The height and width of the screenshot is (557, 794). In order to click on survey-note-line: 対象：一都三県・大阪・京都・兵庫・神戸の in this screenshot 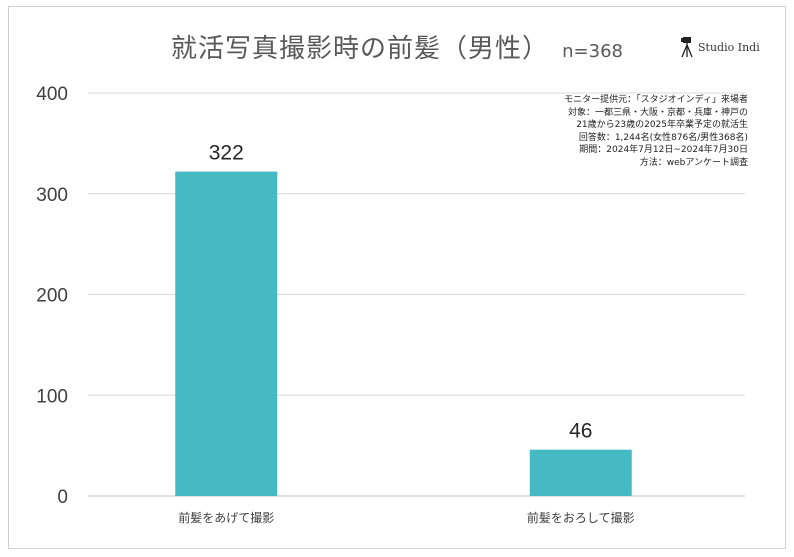, I will do `click(657, 112)`.